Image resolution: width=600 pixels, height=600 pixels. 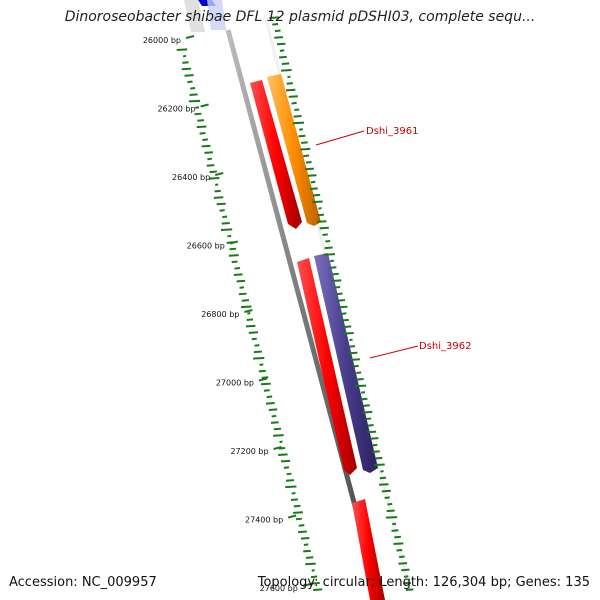 What do you see at coordinates (206, 246) in the screenshot?
I see `ruler-tick-label: 26600 bp` at bounding box center [206, 246].